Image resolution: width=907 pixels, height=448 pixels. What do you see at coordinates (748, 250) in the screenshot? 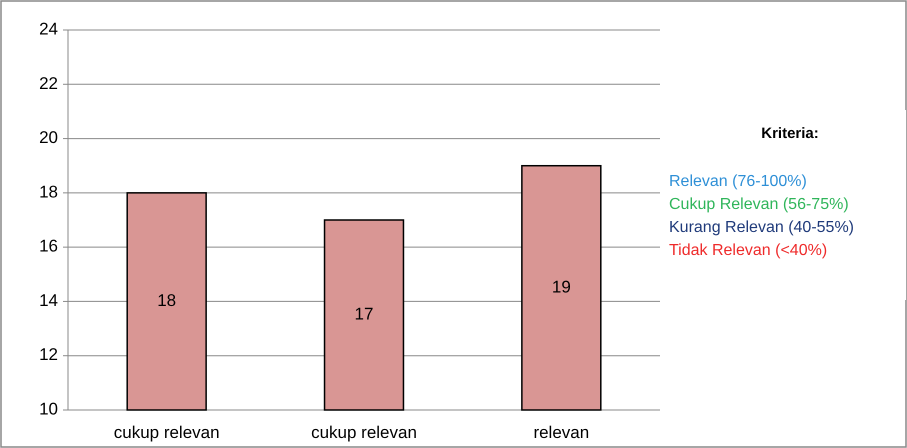
I see `text: Tidak Relevan (<40%)` at bounding box center [748, 250].